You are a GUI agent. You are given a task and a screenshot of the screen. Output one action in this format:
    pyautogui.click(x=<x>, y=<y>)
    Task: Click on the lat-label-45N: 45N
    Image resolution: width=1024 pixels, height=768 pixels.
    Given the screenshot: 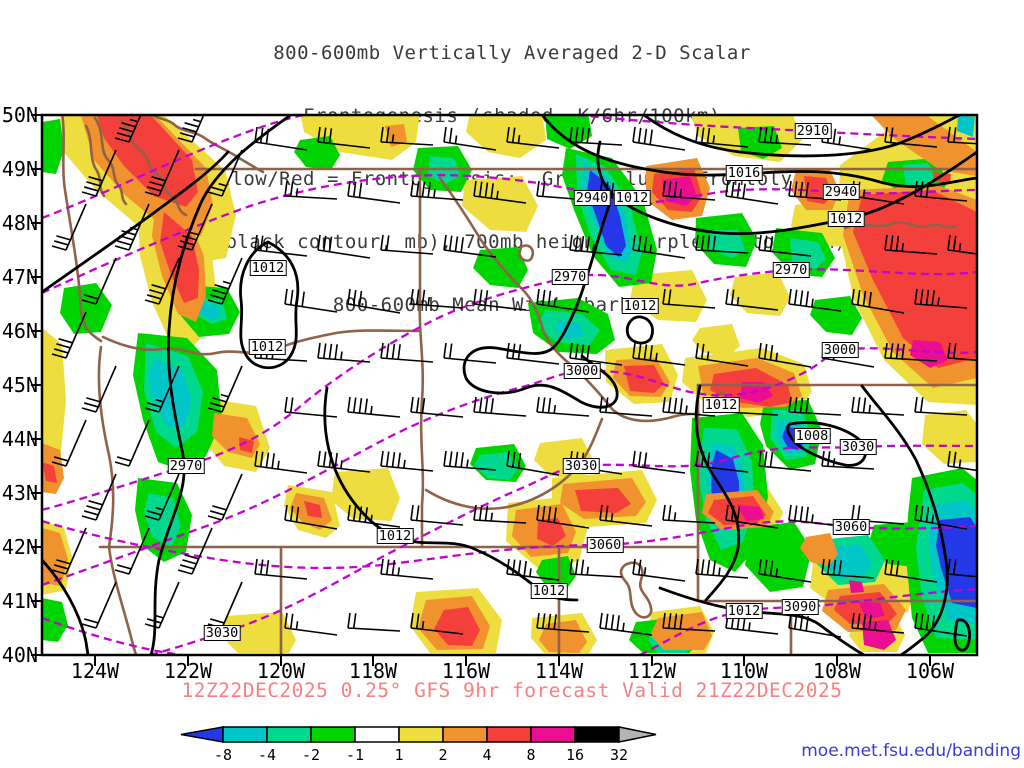 What is the action you would take?
    pyautogui.click(x=19, y=385)
    